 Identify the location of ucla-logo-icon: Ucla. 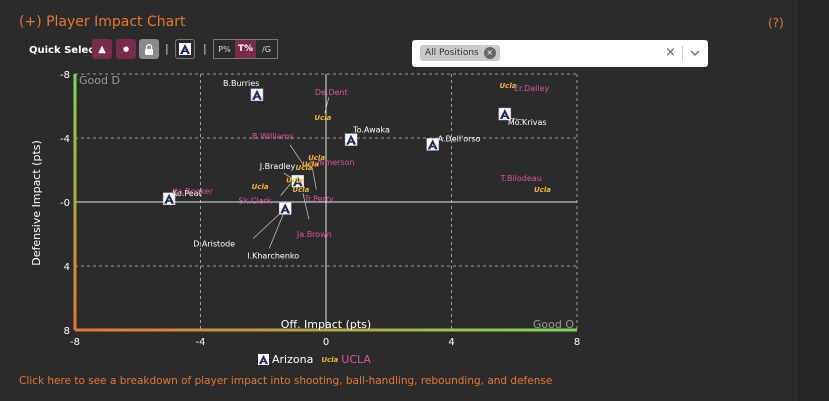
(330, 359).